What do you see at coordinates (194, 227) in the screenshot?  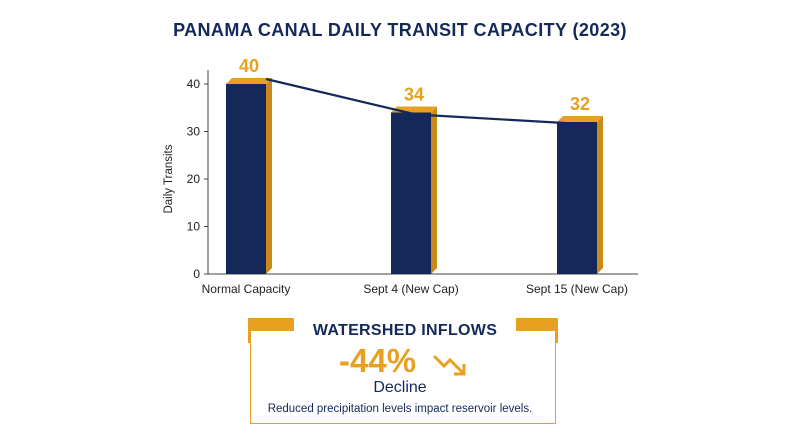 I see `y-tick-label: 10` at bounding box center [194, 227].